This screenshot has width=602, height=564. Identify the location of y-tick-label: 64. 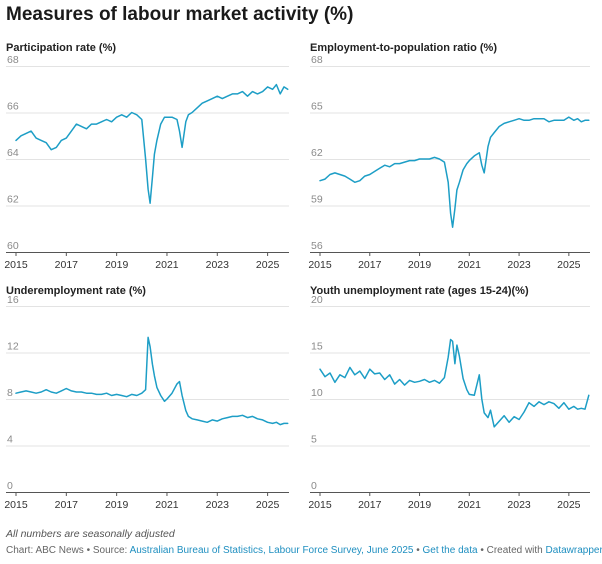
(13, 153).